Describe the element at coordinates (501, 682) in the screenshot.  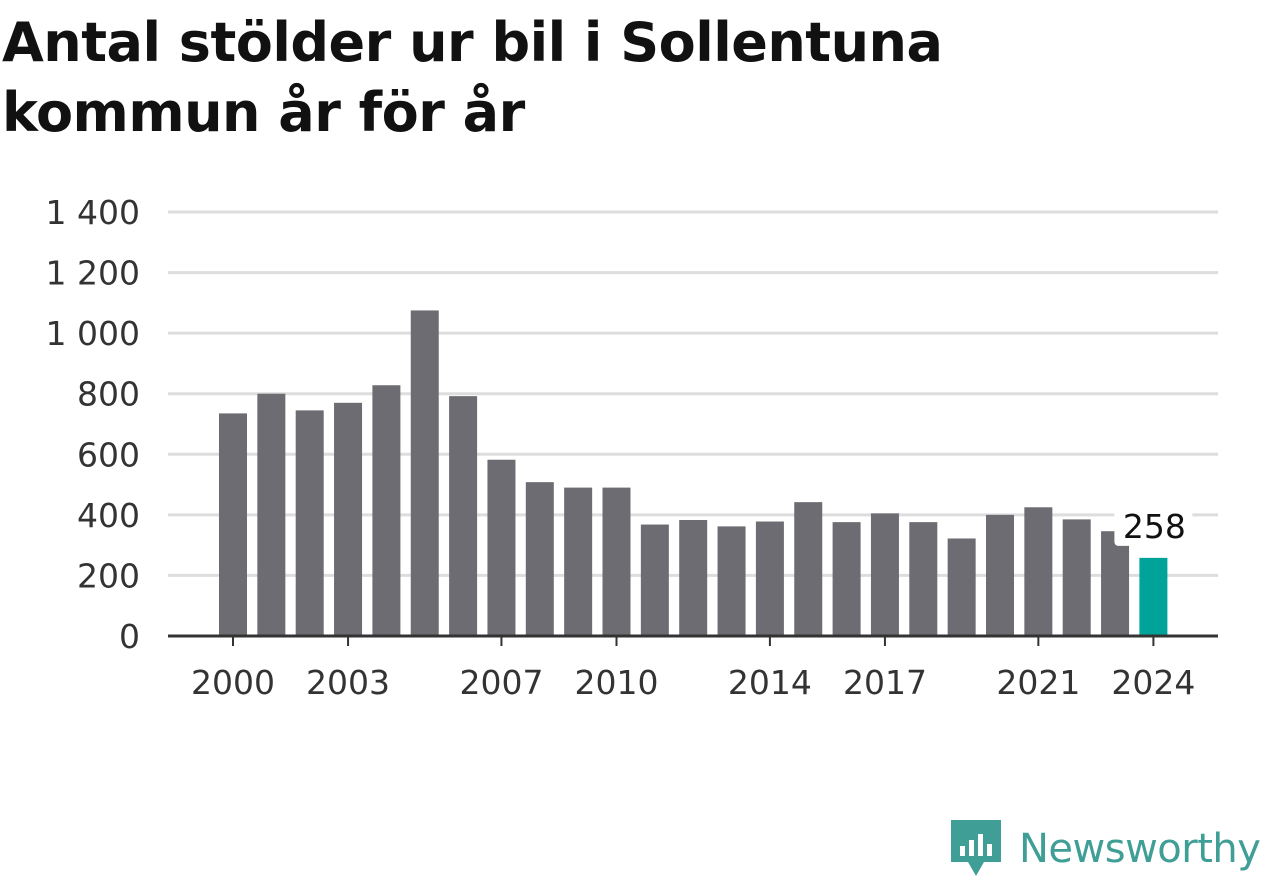
I see `x-tick-label: 2007` at that location.